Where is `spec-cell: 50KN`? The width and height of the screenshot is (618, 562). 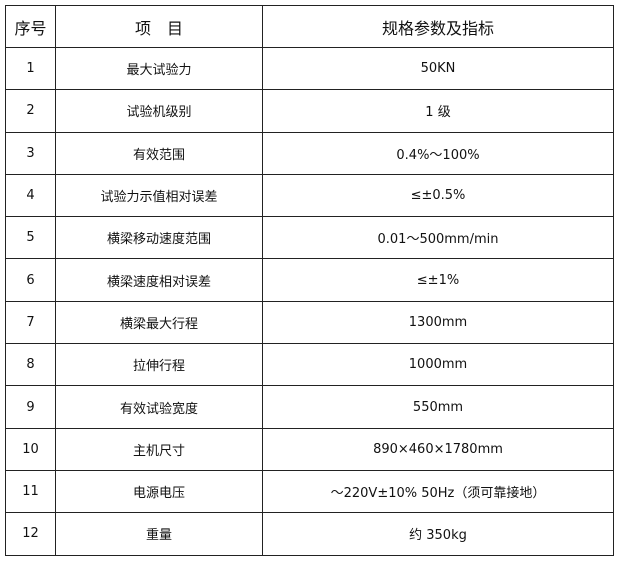 spec-cell: 50KN is located at coordinates (438, 68).